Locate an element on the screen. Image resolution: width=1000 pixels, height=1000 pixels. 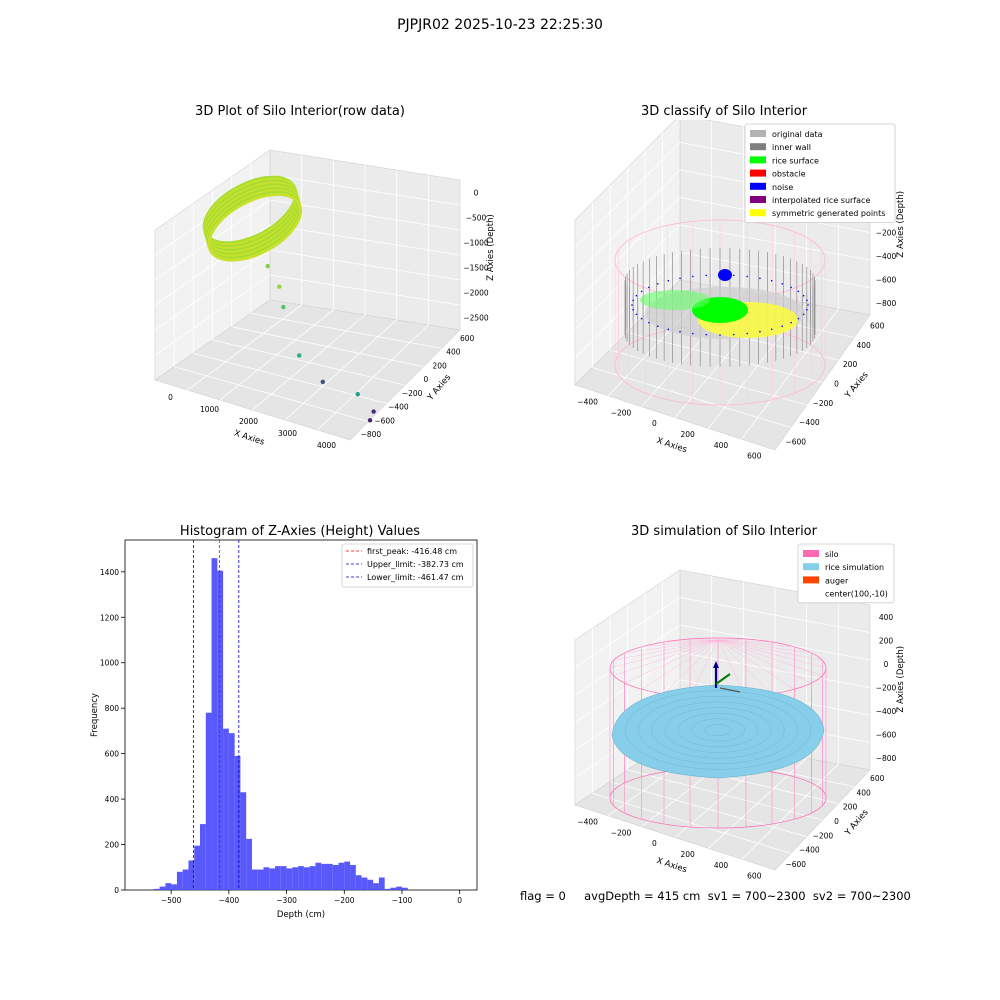
panel1-x-tick-label: 3000 is located at coordinates (287, 433).